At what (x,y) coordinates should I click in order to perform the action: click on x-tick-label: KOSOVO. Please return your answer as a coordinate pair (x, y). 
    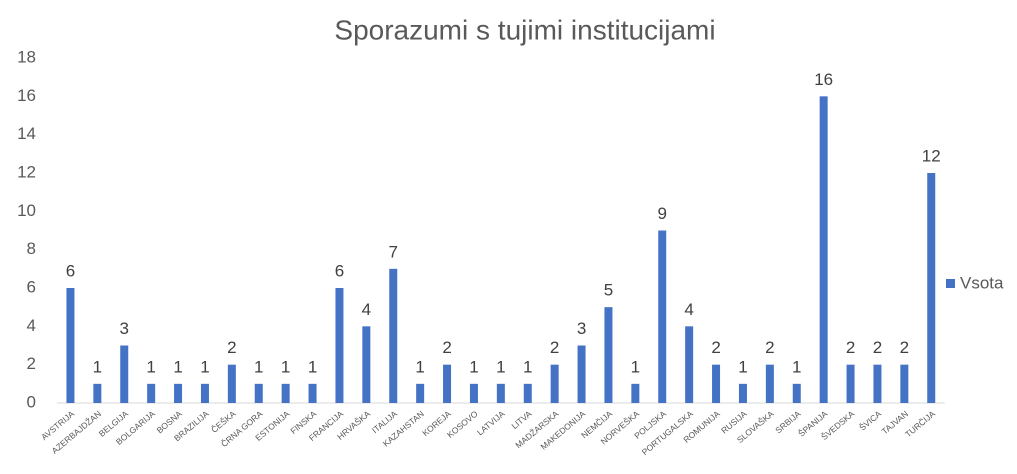
    Looking at the image, I should click on (462, 424).